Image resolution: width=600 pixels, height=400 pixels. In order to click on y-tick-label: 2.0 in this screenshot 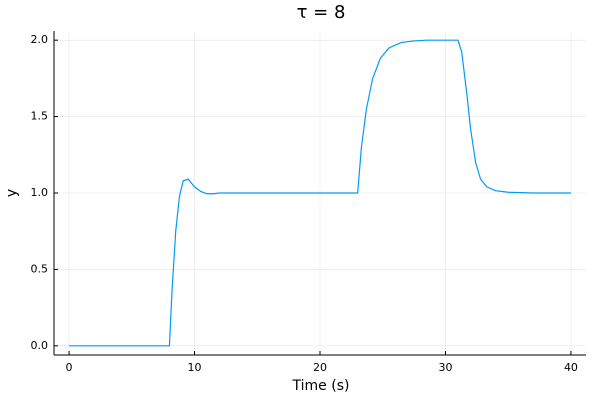, I will do `click(40, 39)`.